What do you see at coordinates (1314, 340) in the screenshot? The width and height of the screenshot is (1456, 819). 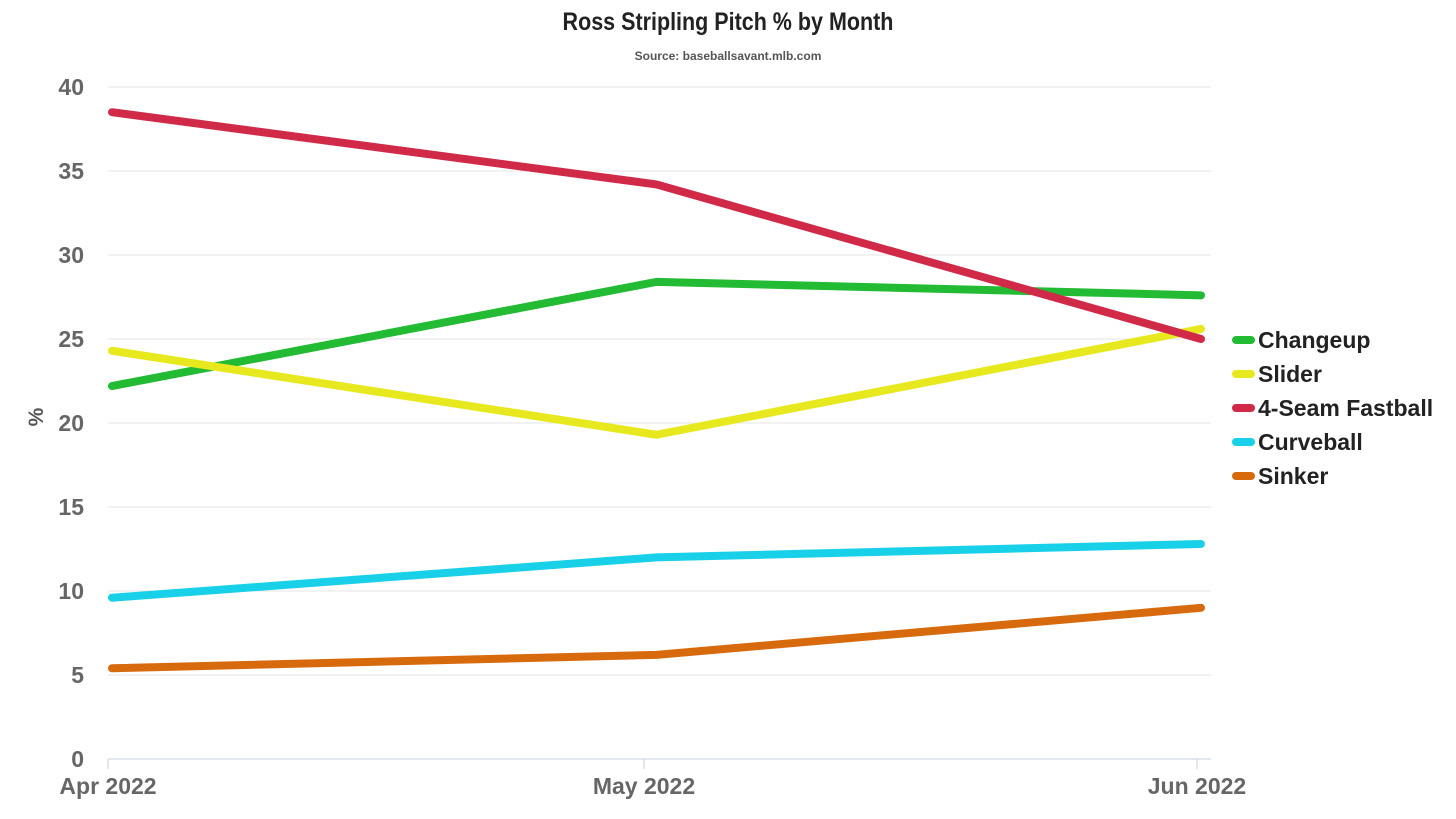 I see `legend-label-changeup: Changeup` at bounding box center [1314, 340].